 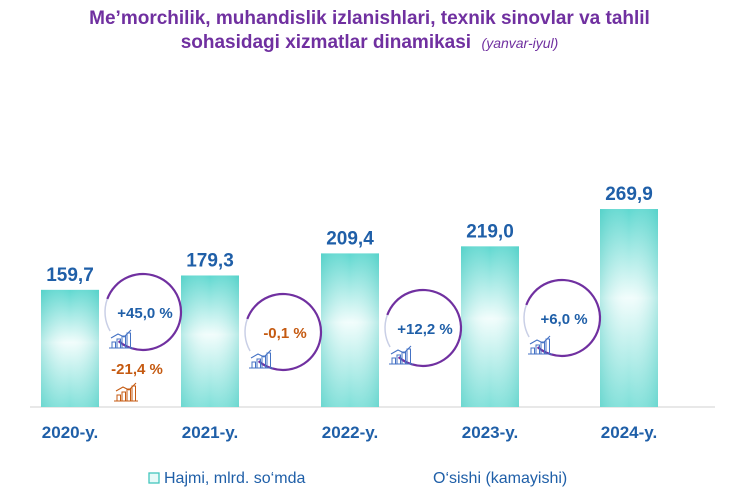 What do you see at coordinates (210, 260) in the screenshot?
I see `value-label-1: 179,3` at bounding box center [210, 260].